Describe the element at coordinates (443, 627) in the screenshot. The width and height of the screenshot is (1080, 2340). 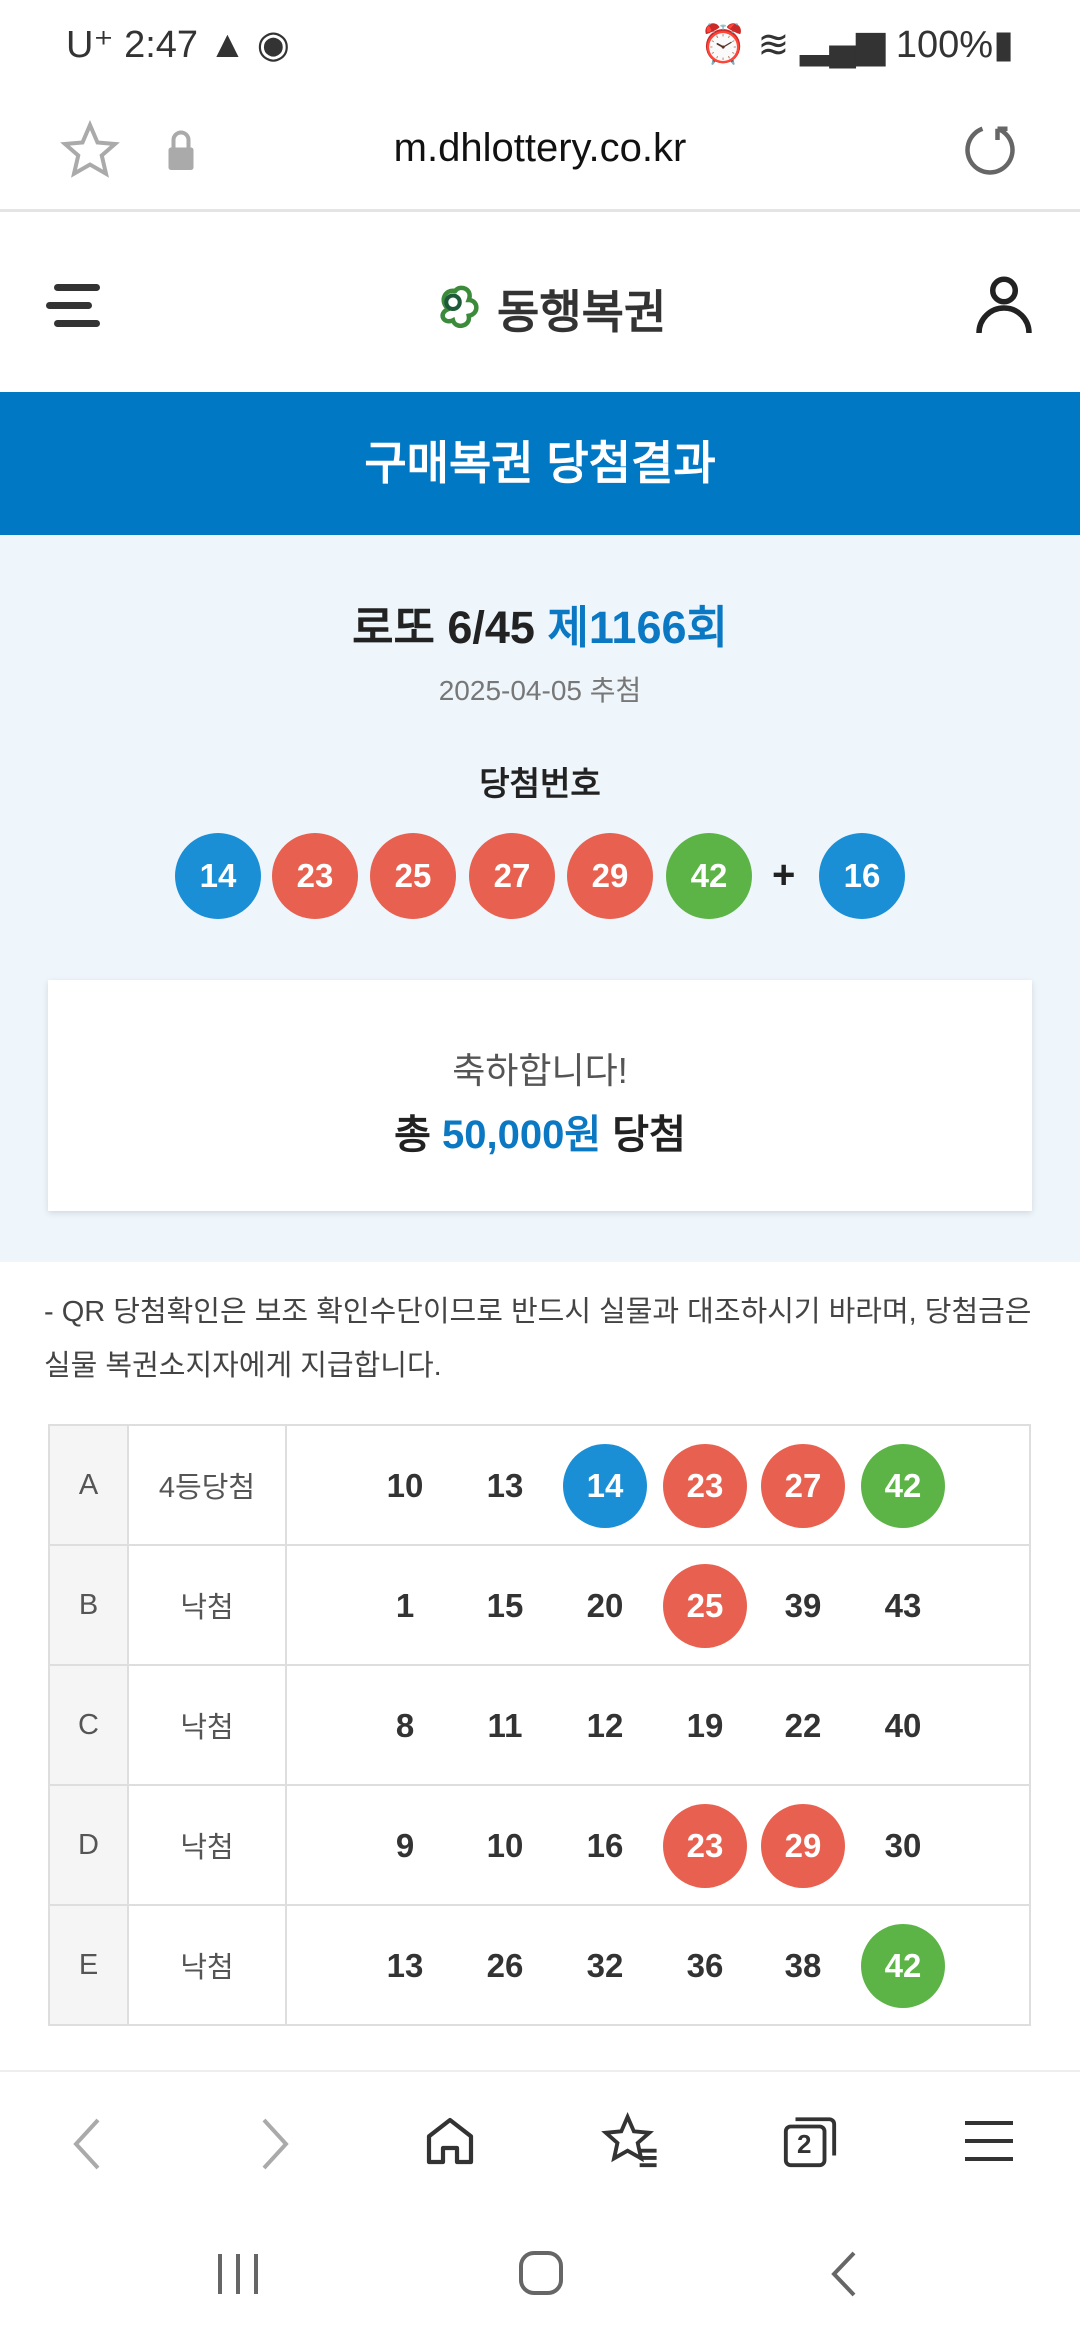
I see `game-name: 로또 6/45` at that location.